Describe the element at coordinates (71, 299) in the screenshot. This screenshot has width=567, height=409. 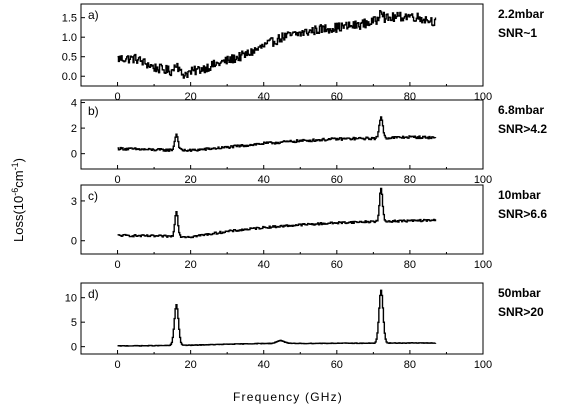
I see `y-tick-label: 10` at that location.